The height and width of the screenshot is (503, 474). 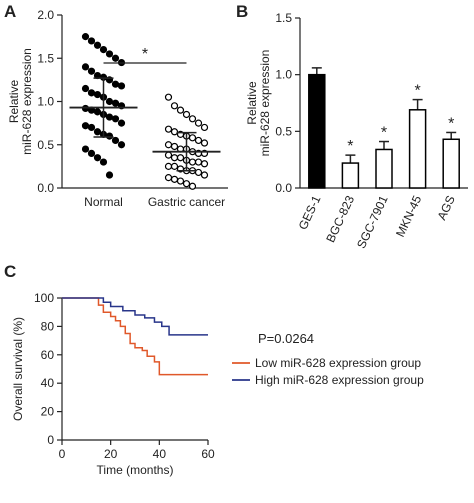 What do you see at coordinates (286, 338) in the screenshot?
I see `p-value-annotation: P=0.0264` at bounding box center [286, 338].